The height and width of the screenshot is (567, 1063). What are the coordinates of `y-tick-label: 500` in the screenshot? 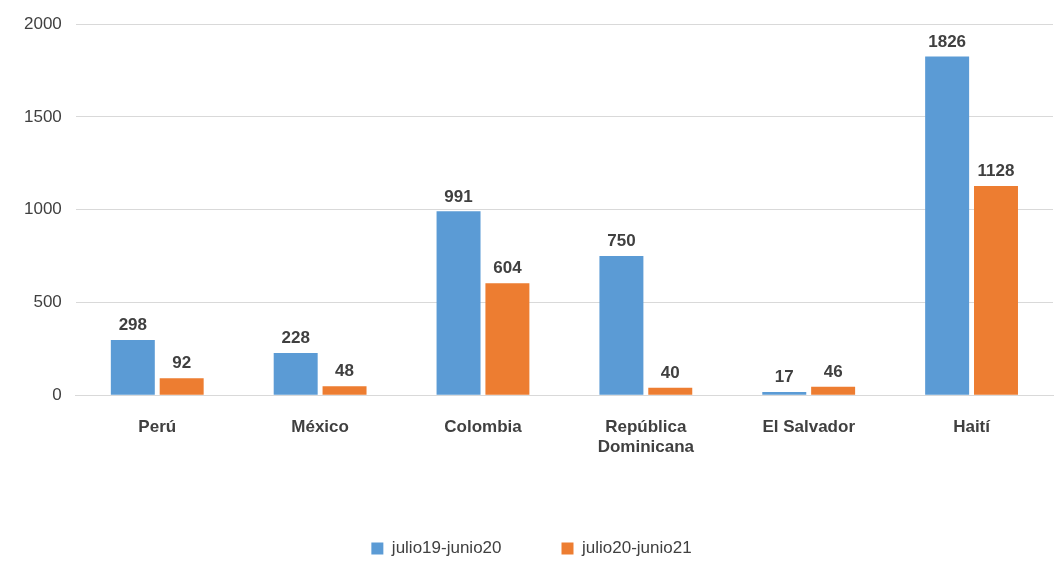 It's located at (47, 302).